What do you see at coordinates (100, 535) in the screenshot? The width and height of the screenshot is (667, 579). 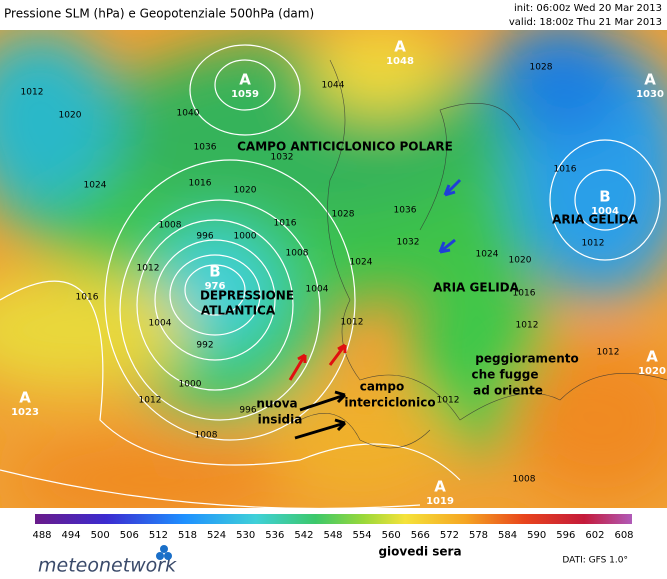 I see `colorbar-tick-label: 500` at bounding box center [100, 535].